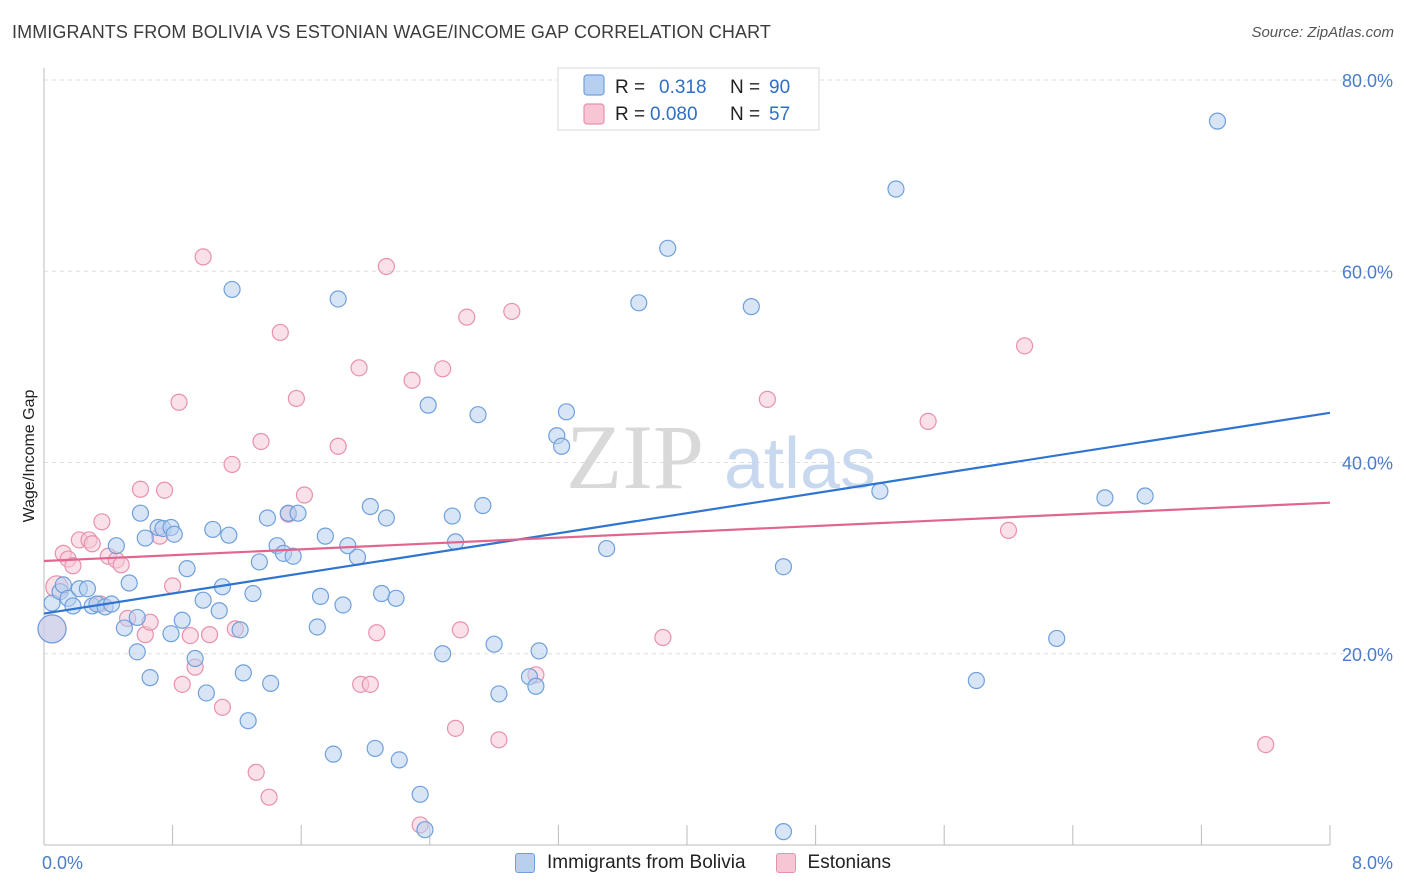 Image resolution: width=1406 pixels, height=892 pixels. What do you see at coordinates (785, 863) in the screenshot?
I see `estonians-swatch` at bounding box center [785, 863].